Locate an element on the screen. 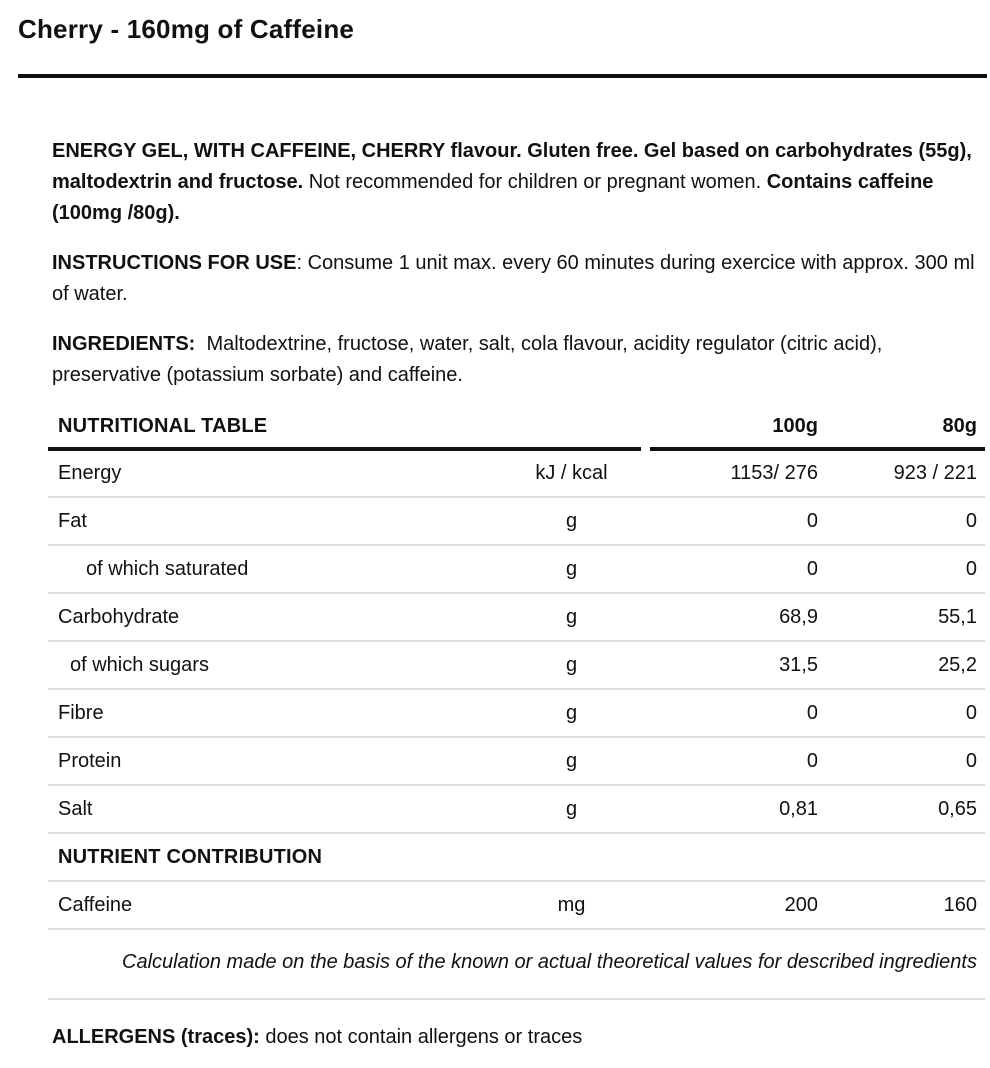 The width and height of the screenshot is (990, 1068). ingredients-label: INGREDIENTS: is located at coordinates (124, 344).